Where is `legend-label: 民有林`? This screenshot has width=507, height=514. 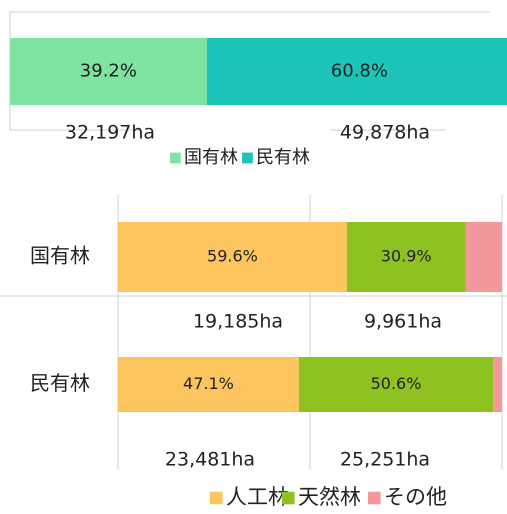 legend-label: 民有林 is located at coordinates (283, 157).